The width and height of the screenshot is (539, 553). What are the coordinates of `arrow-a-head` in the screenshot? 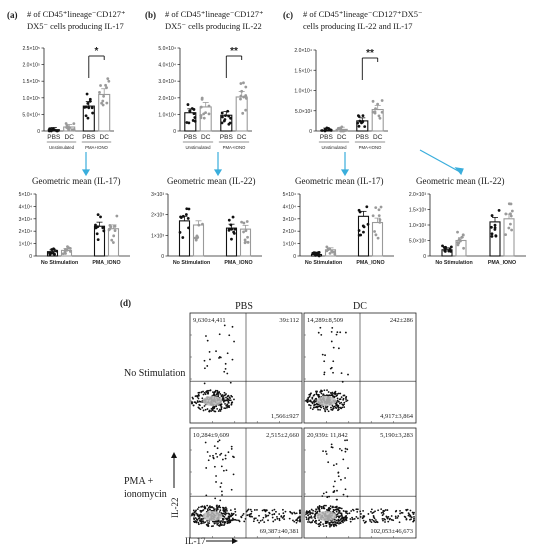 It's located at (86, 173).